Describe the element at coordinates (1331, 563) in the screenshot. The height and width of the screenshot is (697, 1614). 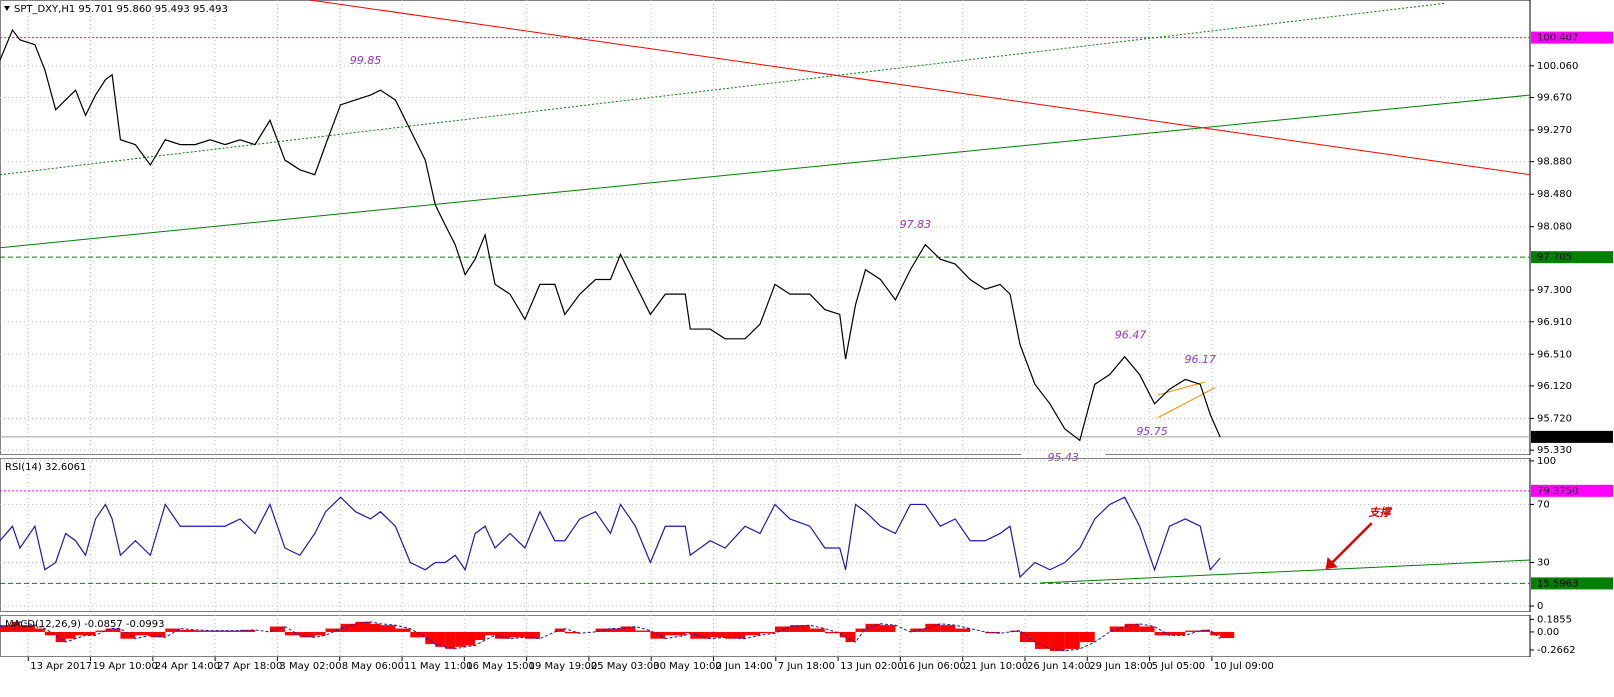
I see `arrow-head` at that location.